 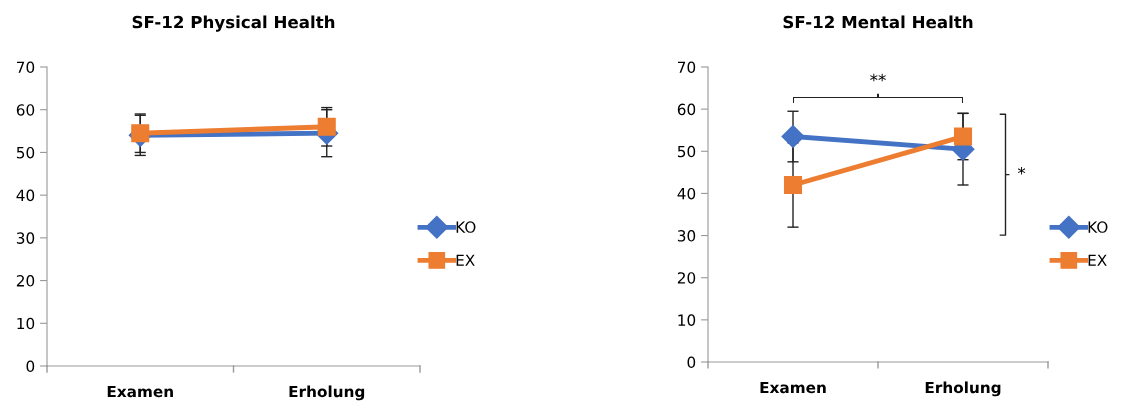 What do you see at coordinates (878, 77) in the screenshot?
I see `annotation: **` at bounding box center [878, 77].